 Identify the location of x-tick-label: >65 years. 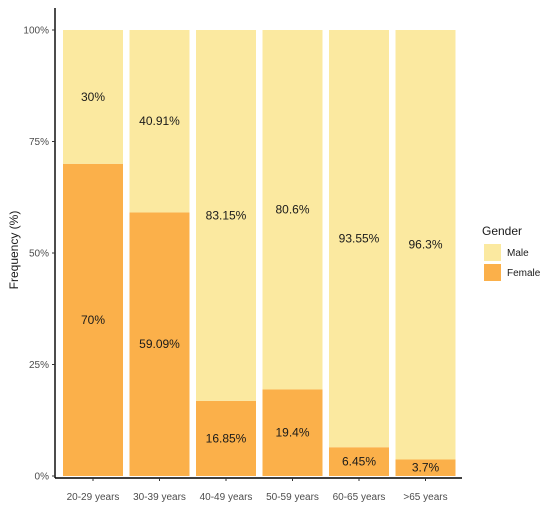
(425, 497).